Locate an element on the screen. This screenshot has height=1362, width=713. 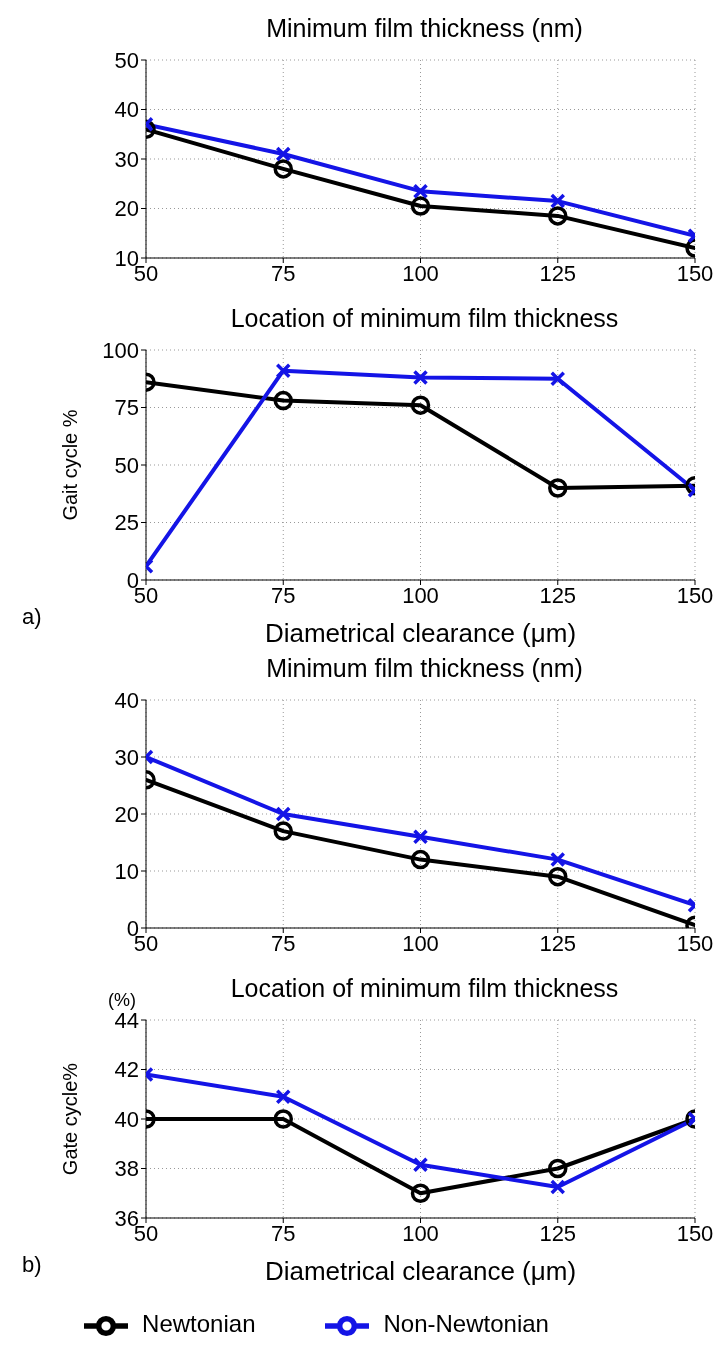
text: a) is located at coordinates (32, 617).